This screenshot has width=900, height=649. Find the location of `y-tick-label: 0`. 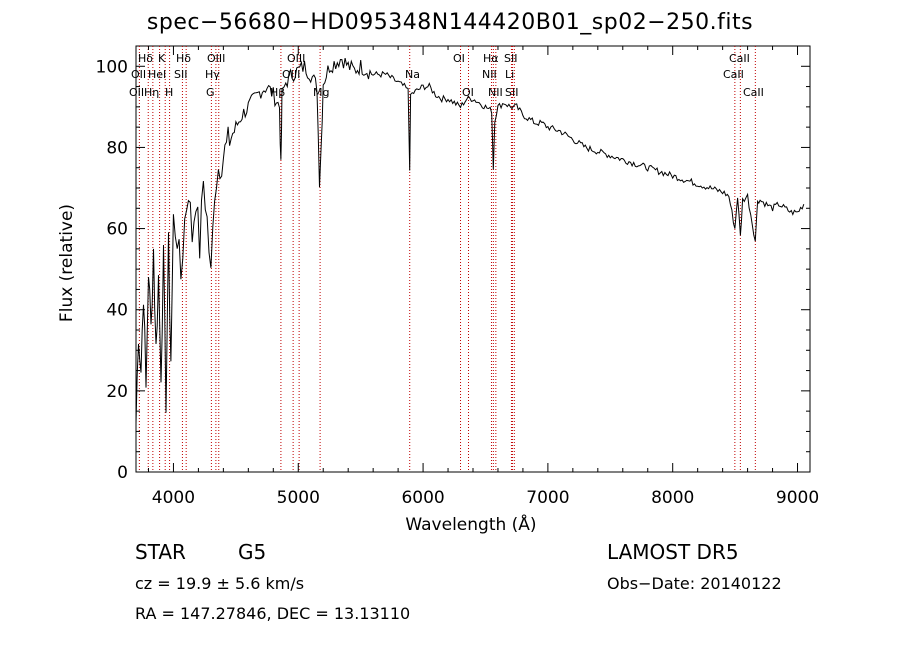

y-tick-label: 0 is located at coordinates (122, 473).